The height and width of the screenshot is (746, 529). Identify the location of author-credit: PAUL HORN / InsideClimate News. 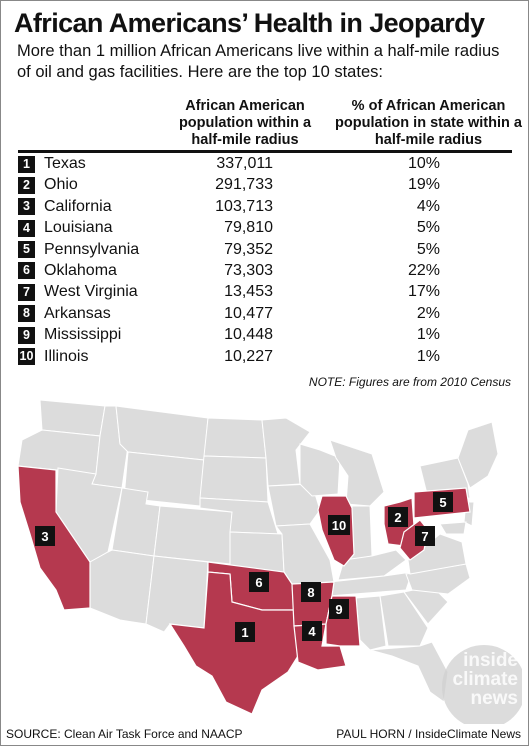
(428, 734).